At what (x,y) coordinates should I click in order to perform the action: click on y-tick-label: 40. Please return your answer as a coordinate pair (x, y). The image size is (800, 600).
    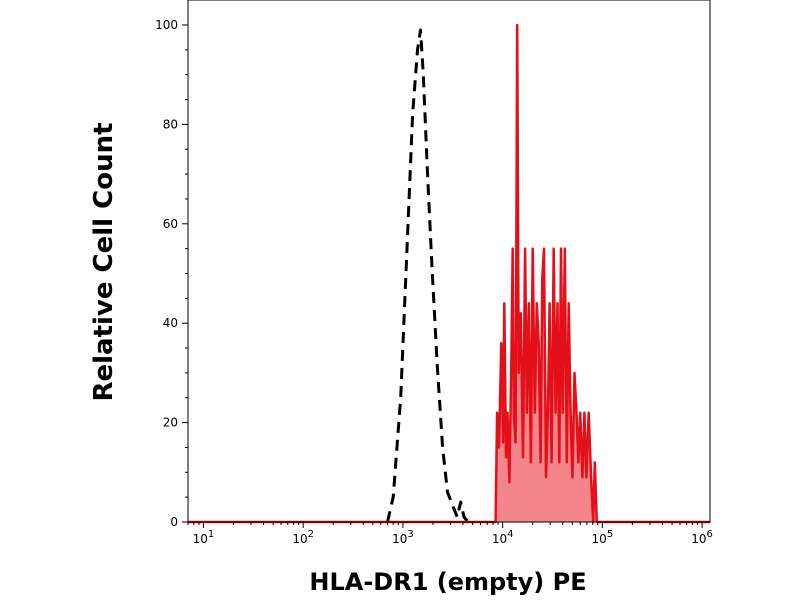
    Looking at the image, I should click on (170, 323).